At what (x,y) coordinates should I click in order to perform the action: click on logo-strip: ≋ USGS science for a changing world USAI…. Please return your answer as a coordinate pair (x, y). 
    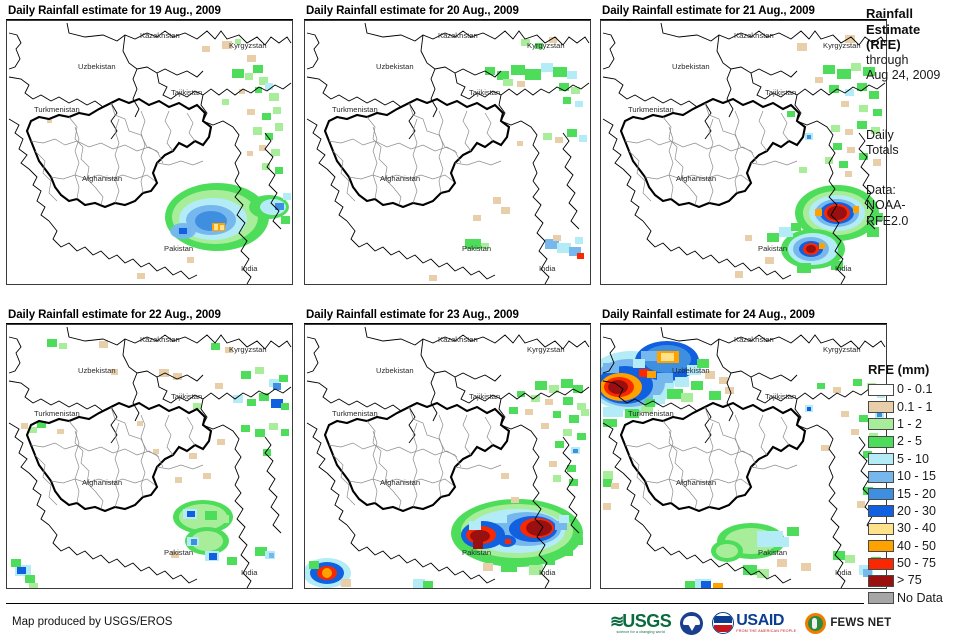
    Looking at the image, I should click on (750, 623).